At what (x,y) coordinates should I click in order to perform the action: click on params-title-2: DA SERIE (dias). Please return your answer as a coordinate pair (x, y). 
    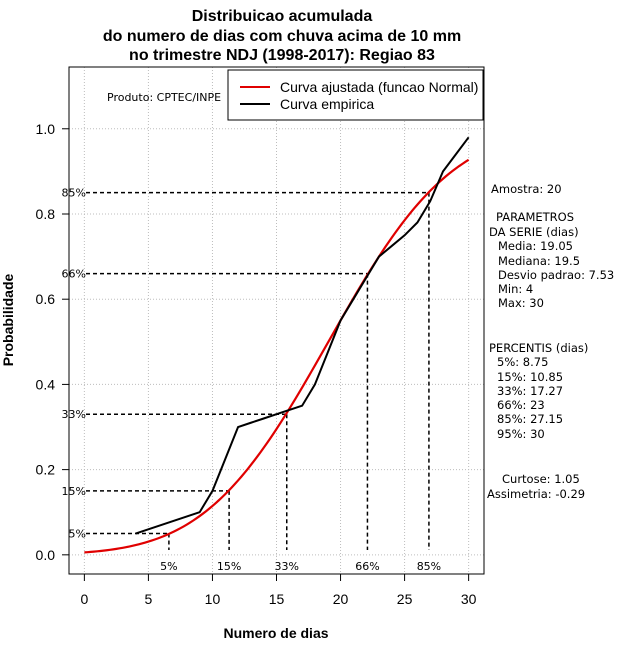
    Looking at the image, I should click on (534, 232).